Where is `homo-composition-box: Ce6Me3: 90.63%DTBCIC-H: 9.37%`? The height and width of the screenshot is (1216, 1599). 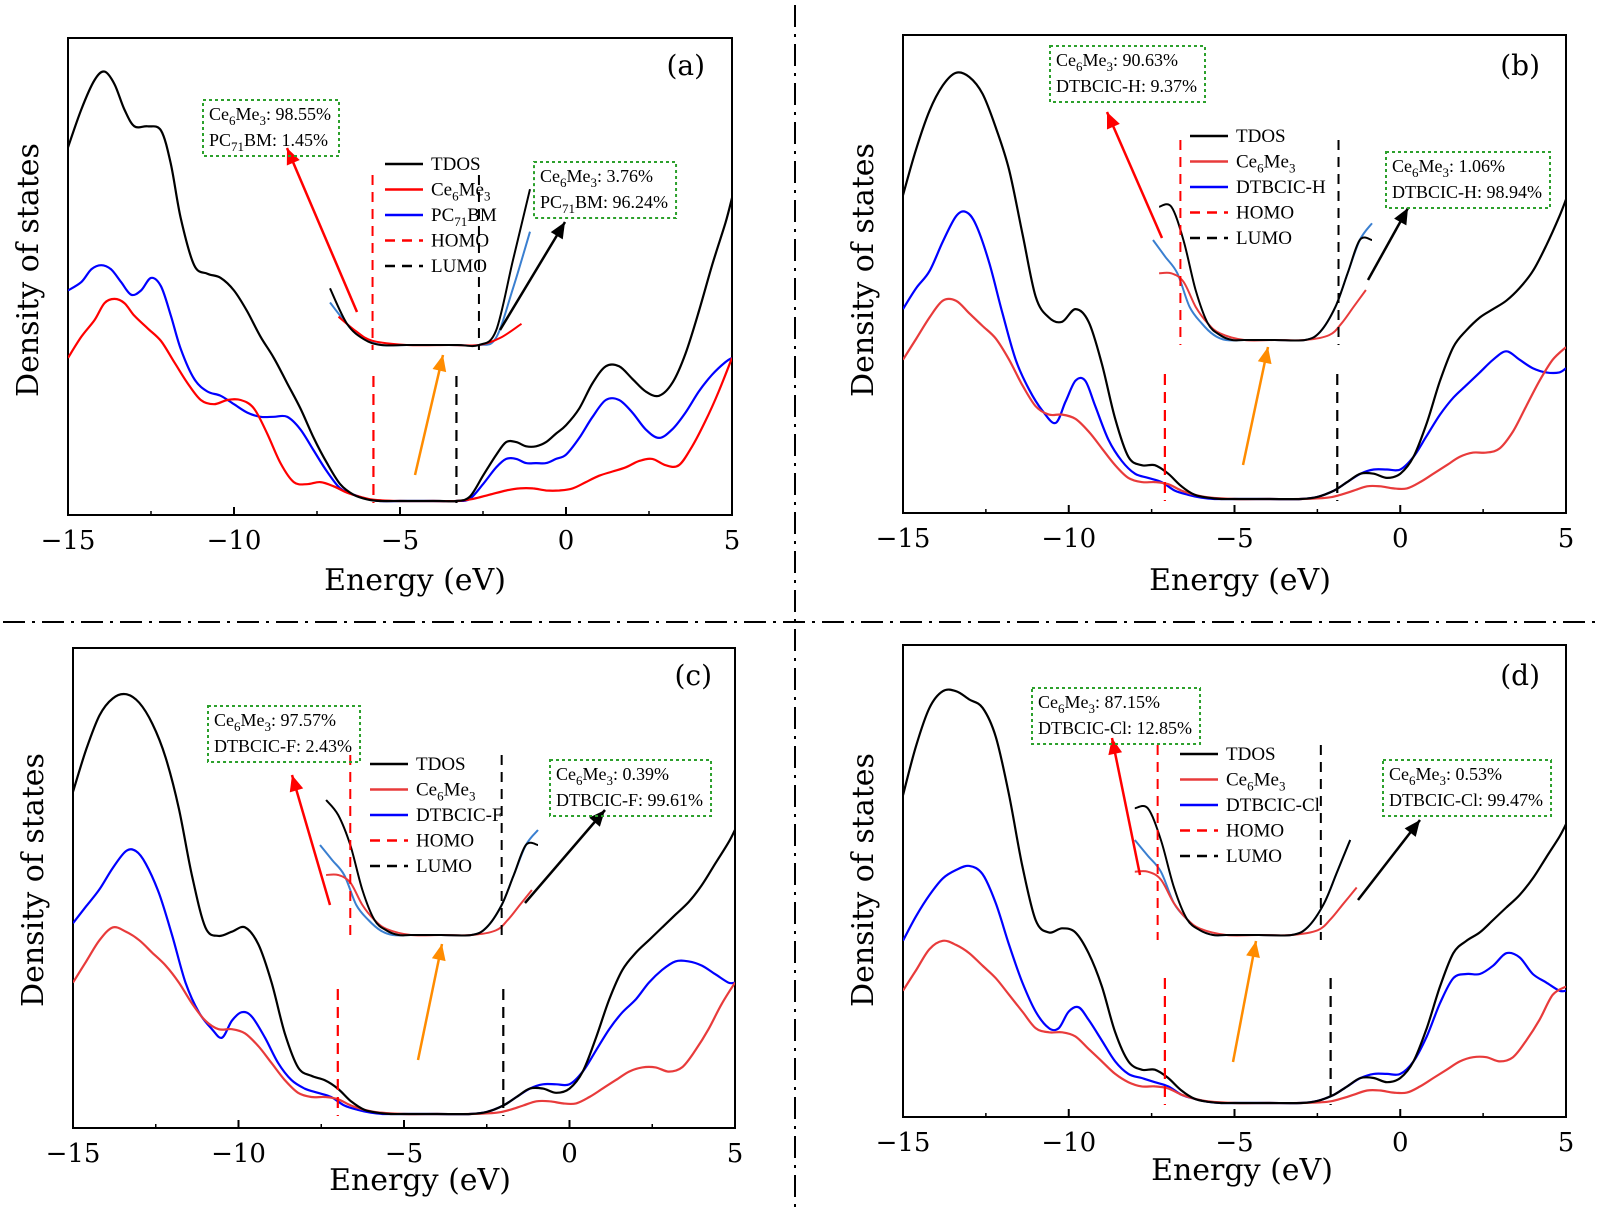
homo-composition-box: Ce6Me3: 90.63%DTBCIC-H: 9.37% is located at coordinates (1127, 74).